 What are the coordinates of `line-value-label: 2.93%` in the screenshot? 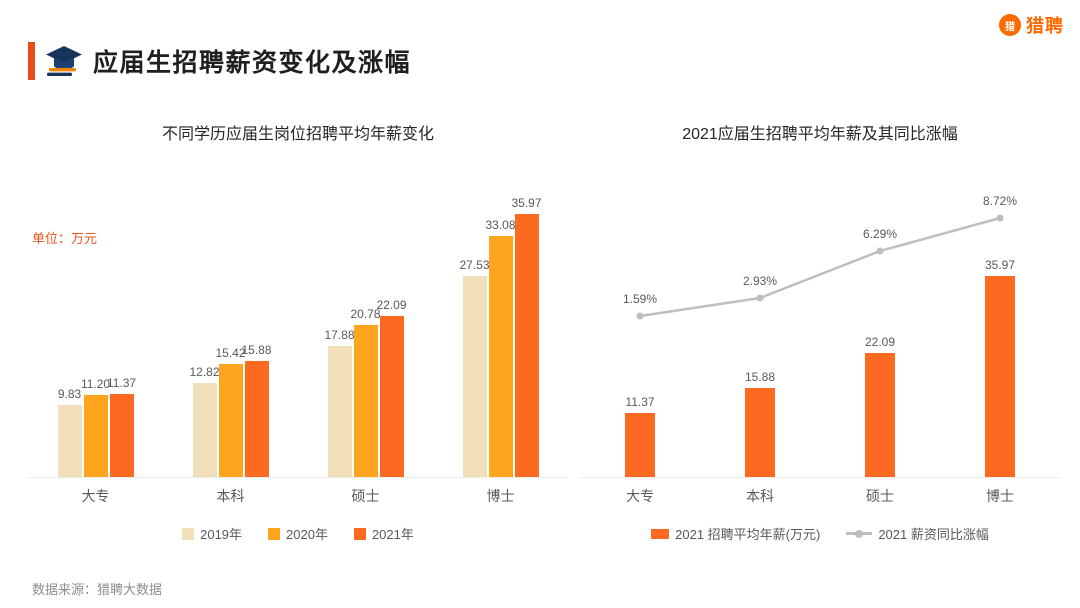 It's located at (760, 281).